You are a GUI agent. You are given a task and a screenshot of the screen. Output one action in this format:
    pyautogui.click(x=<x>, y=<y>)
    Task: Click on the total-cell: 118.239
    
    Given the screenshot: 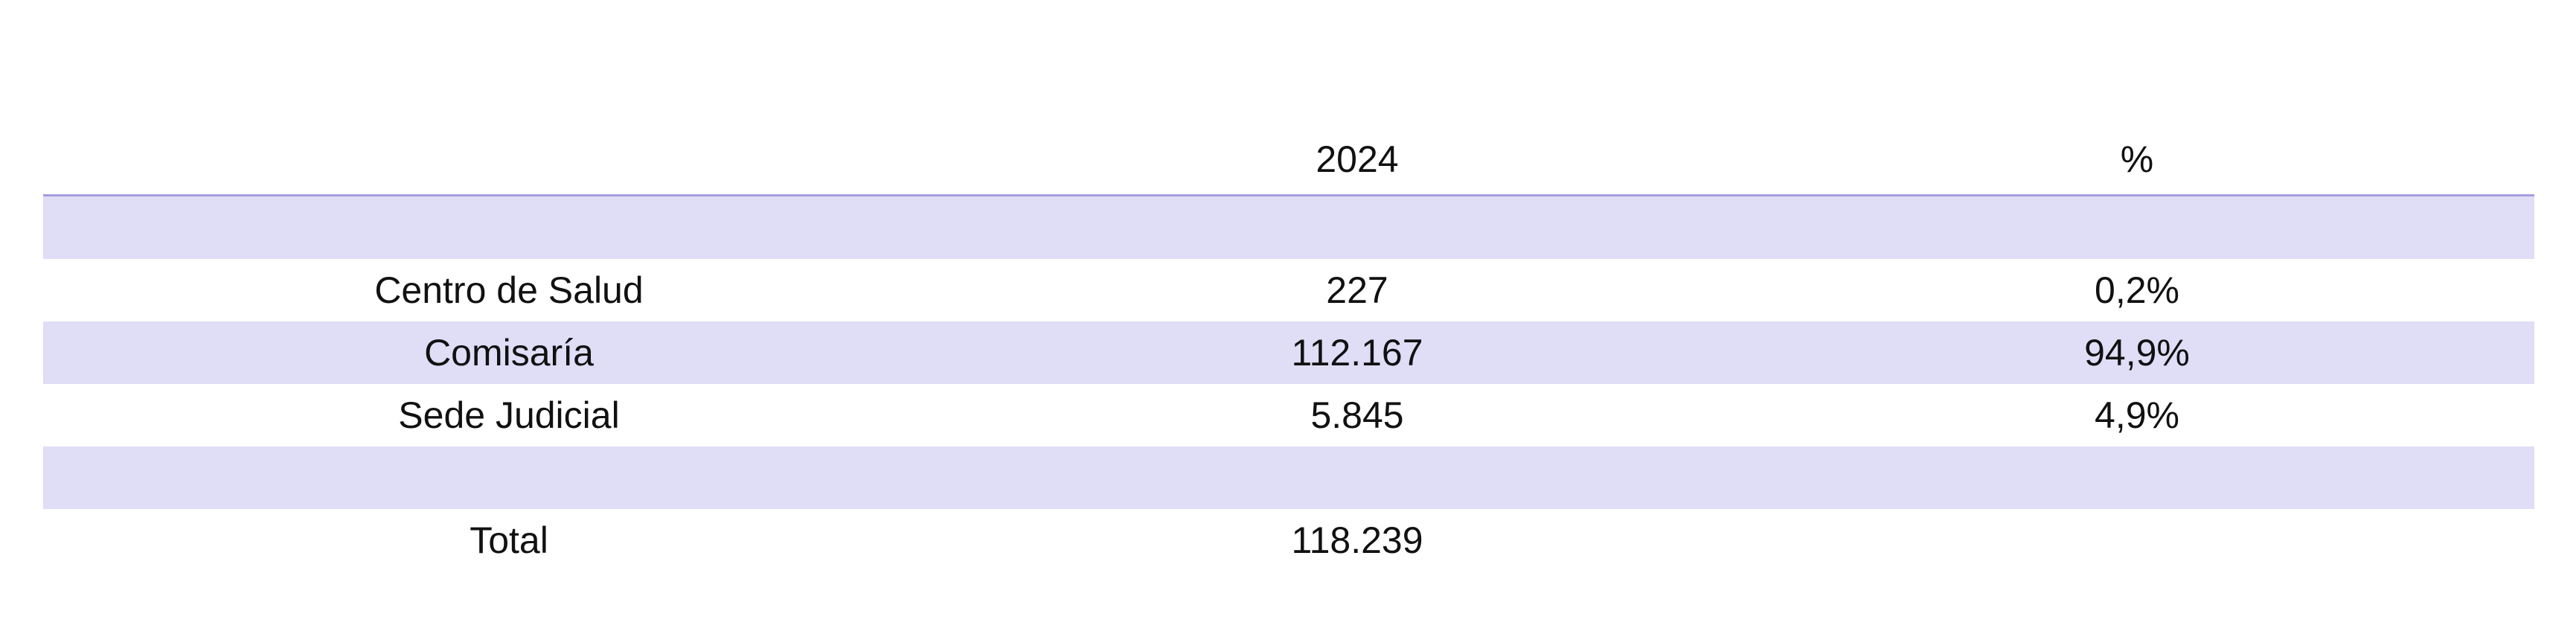 What is the action you would take?
    pyautogui.click(x=1357, y=540)
    